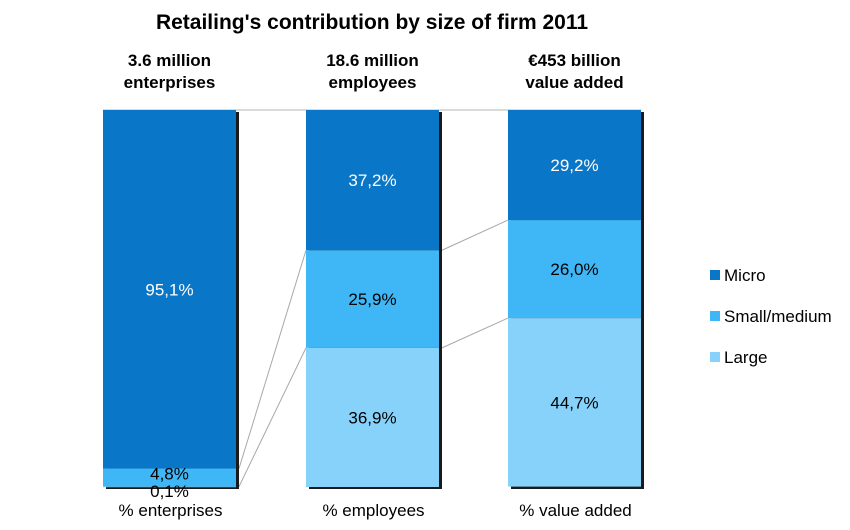  What do you see at coordinates (373, 82) in the screenshot?
I see `column-header-2-line-2: employees` at bounding box center [373, 82].